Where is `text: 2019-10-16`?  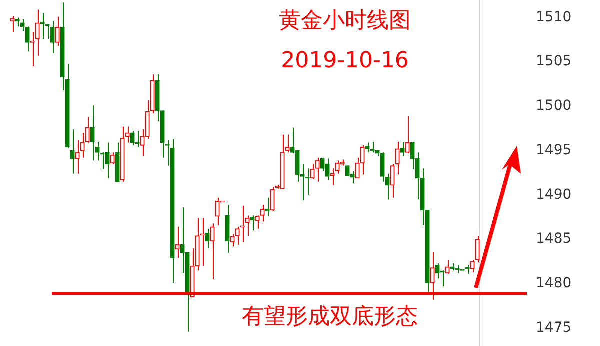 text: 2019-10-16 is located at coordinates (345, 61).